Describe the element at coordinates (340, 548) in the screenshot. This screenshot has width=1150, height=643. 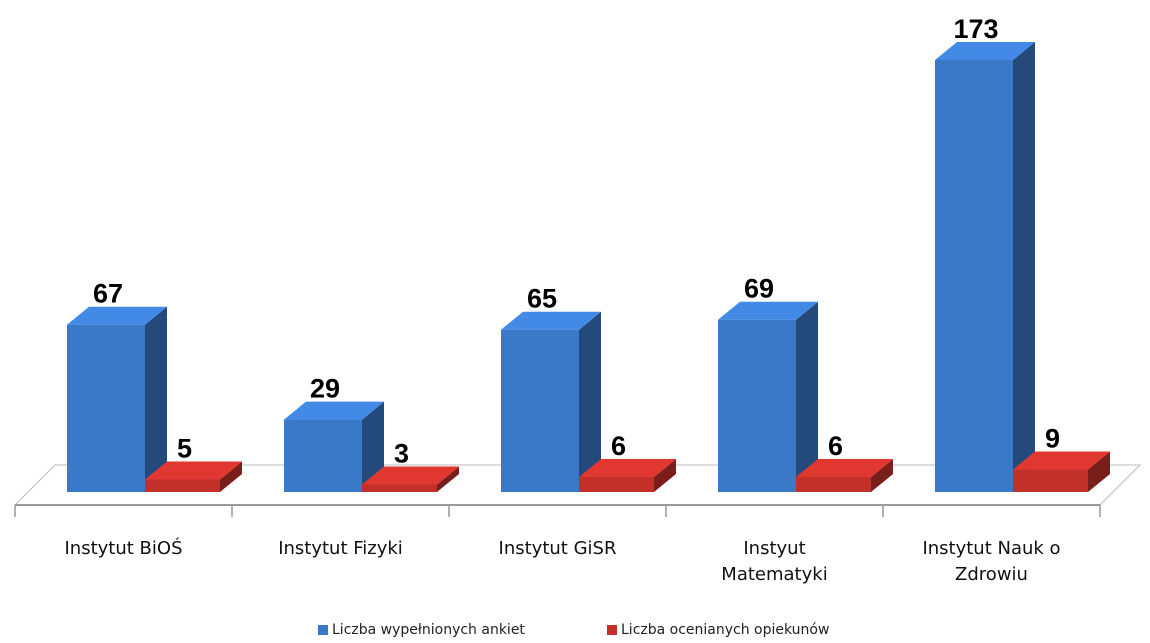
I see `x-tick-label: Instytut Fizyki` at that location.